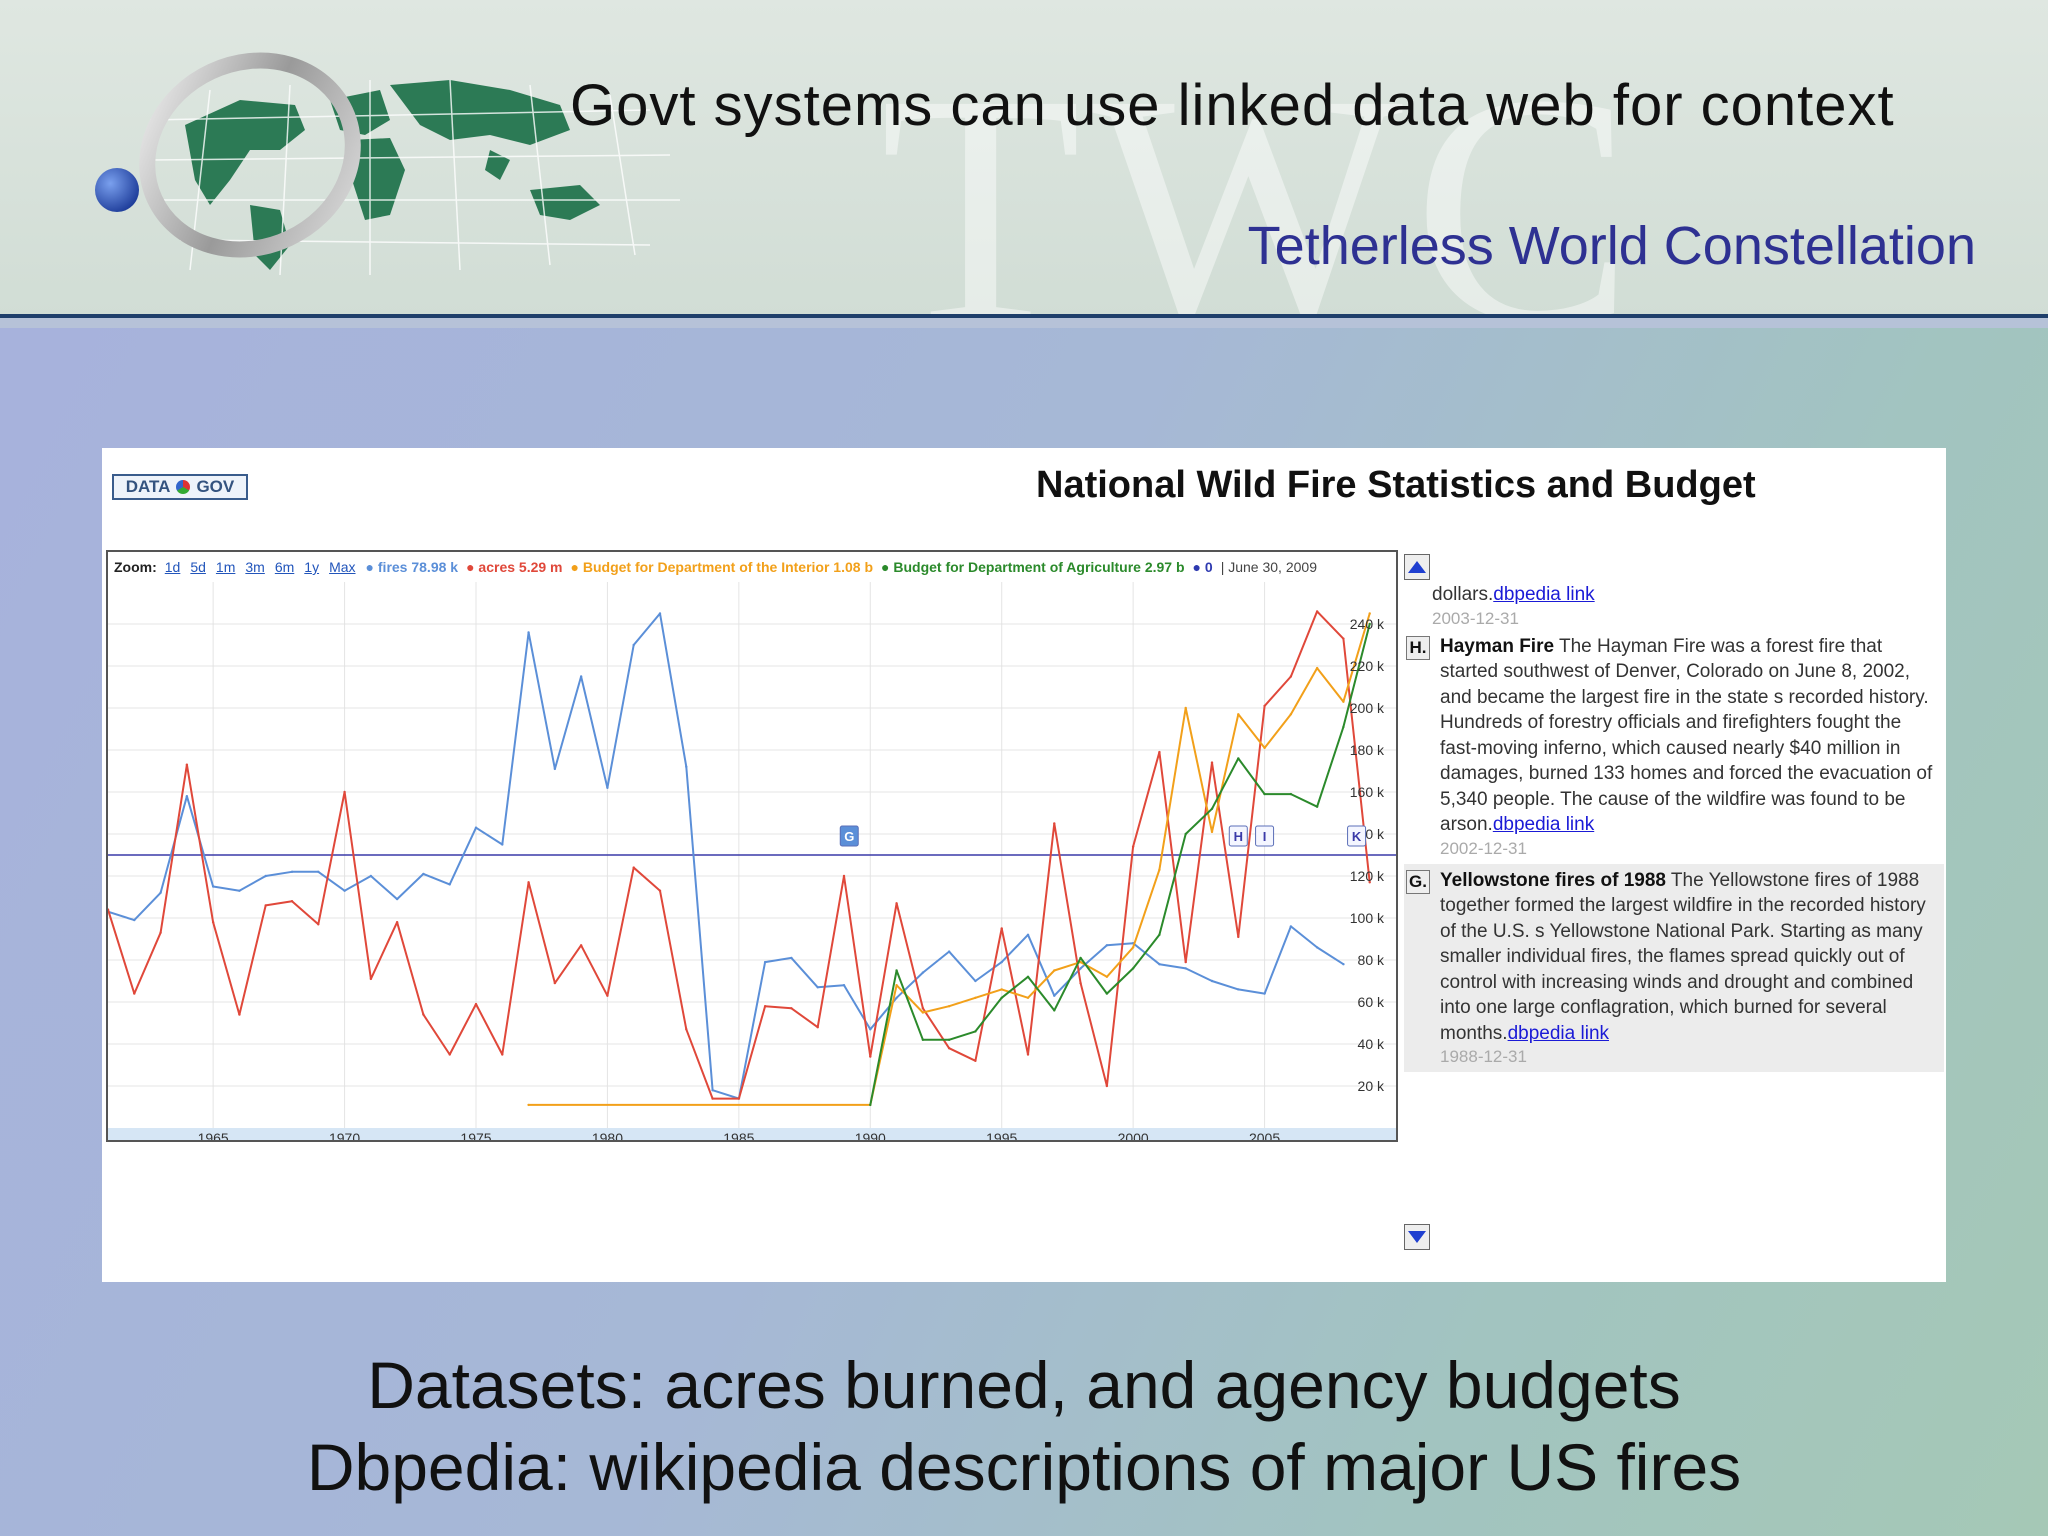 The width and height of the screenshot is (2048, 1536). Describe the element at coordinates (198, 567) in the screenshot. I see `zoom-5d-link: 5d` at that location.